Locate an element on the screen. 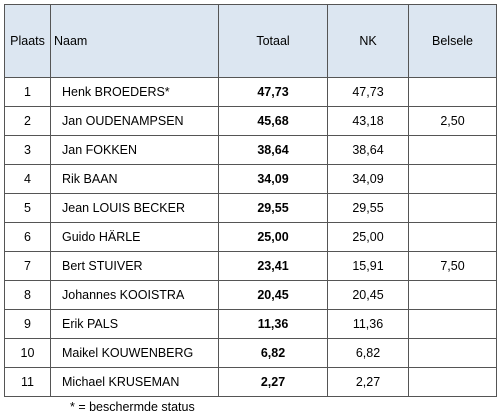  column-header: Belsele is located at coordinates (452, 41).